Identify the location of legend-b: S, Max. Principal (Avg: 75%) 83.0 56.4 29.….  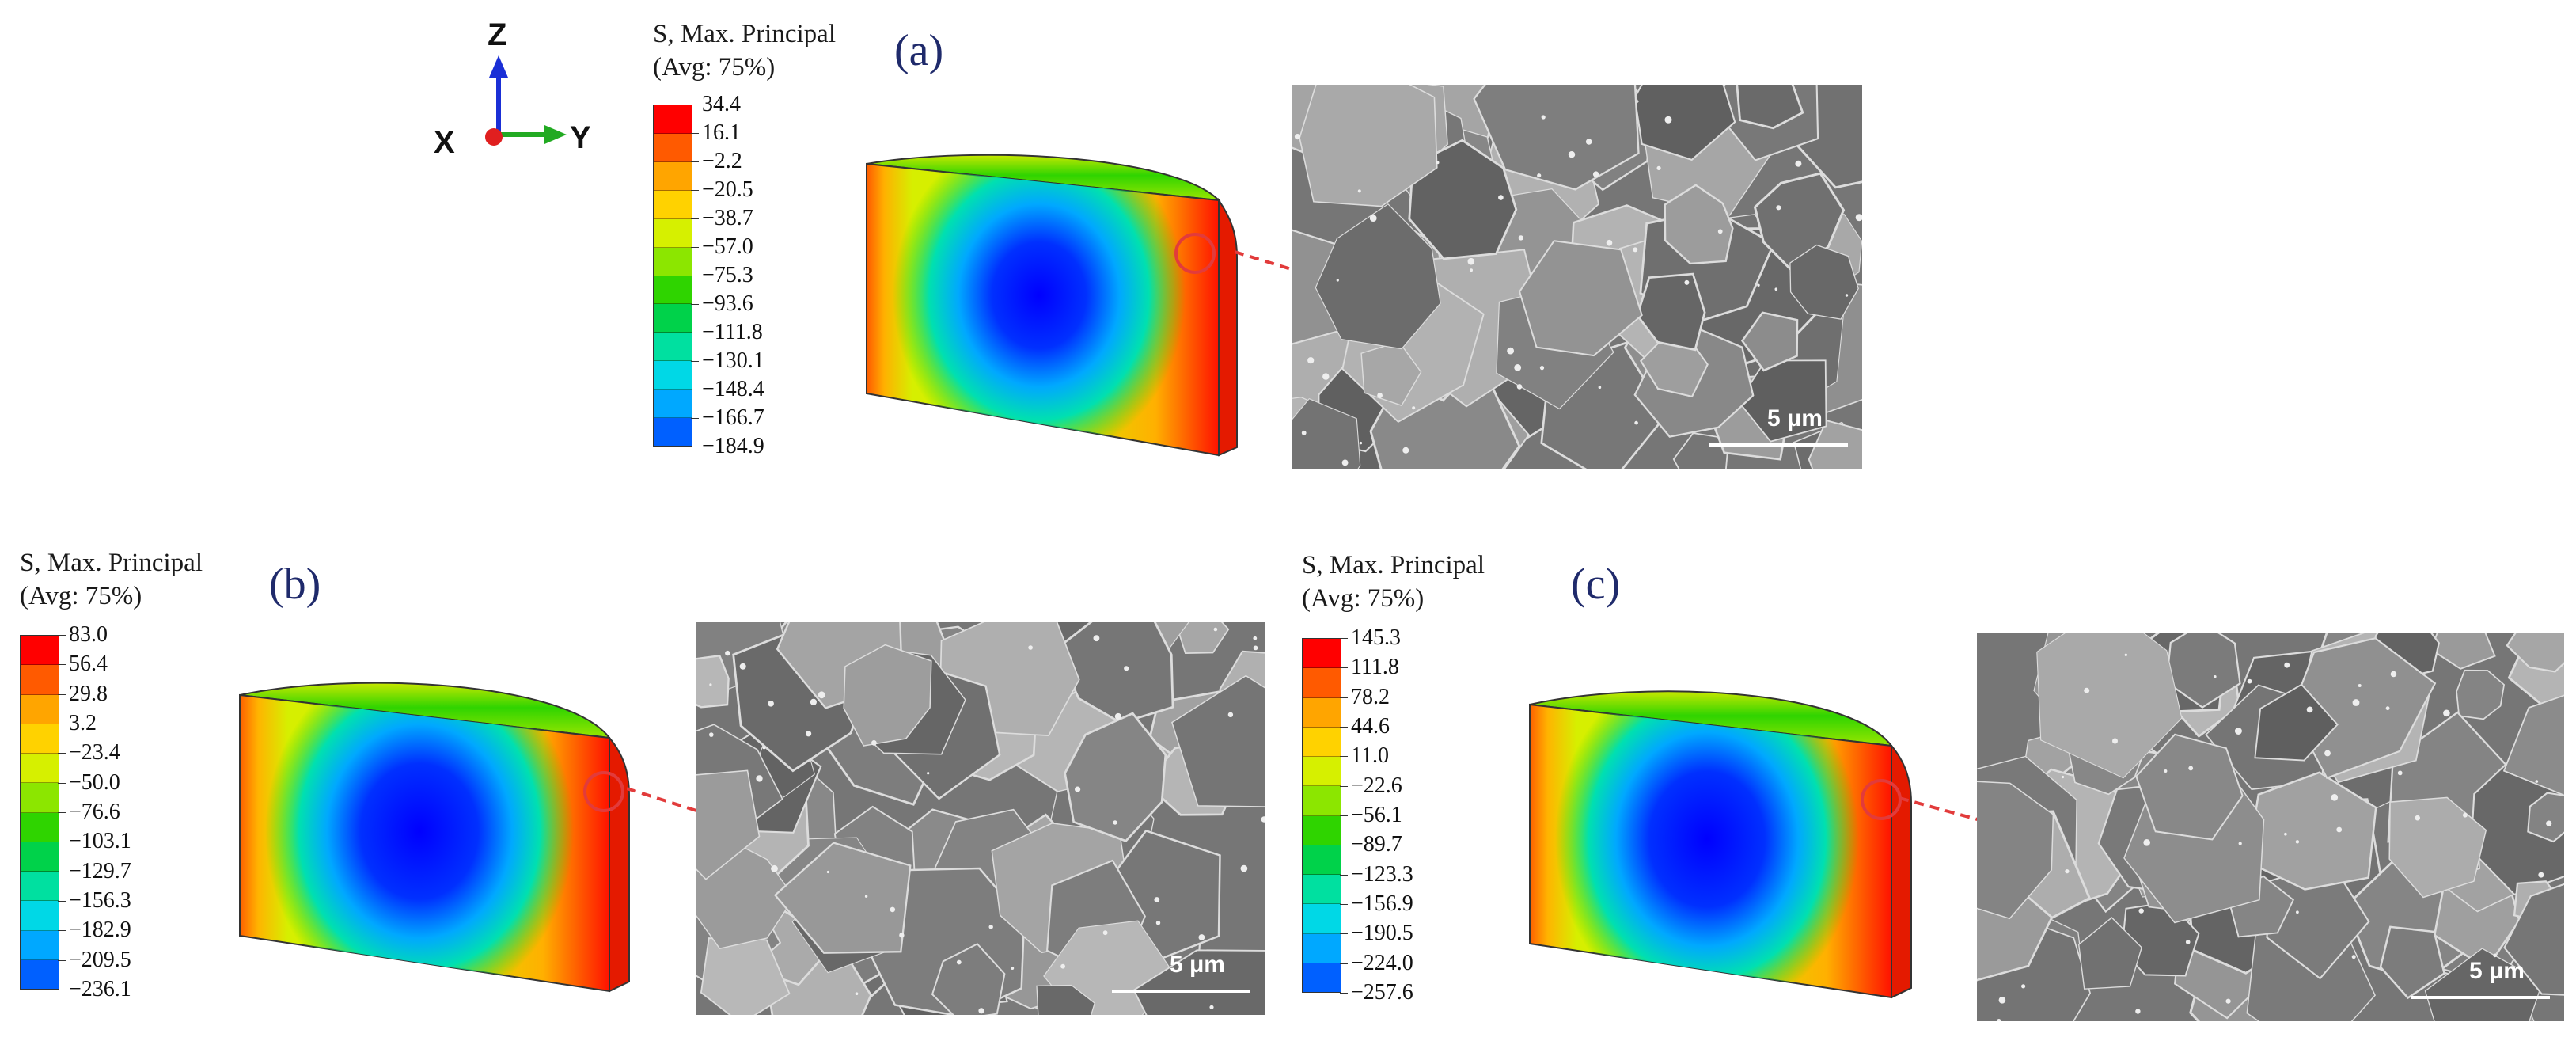
(111, 773).